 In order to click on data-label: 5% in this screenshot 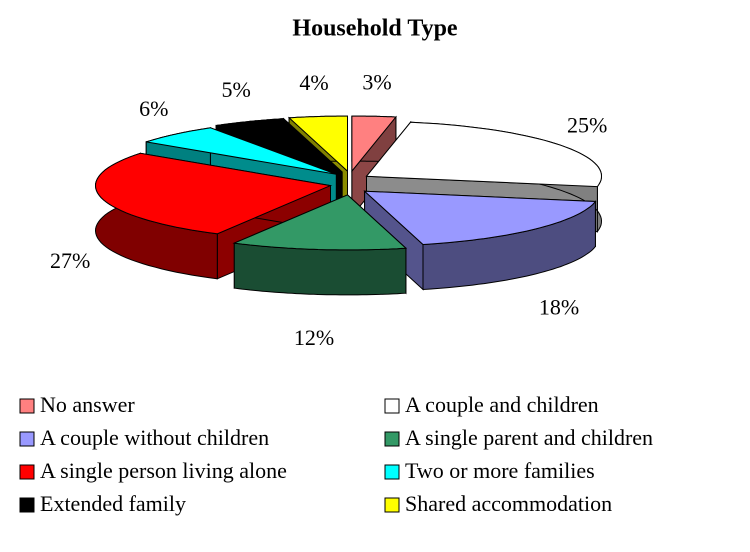, I will do `click(235, 89)`.